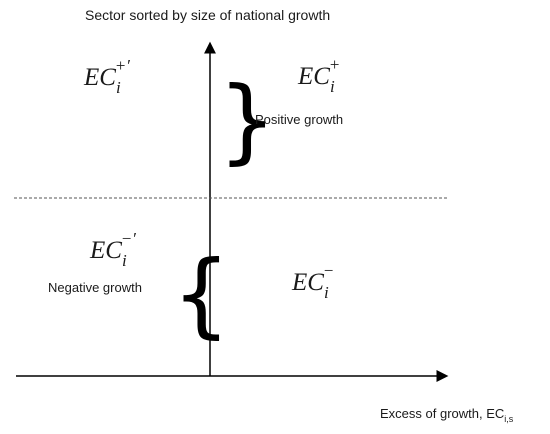 This screenshot has height=434, width=550. I want to click on negative-growth-brace: {, so click(201, 294).